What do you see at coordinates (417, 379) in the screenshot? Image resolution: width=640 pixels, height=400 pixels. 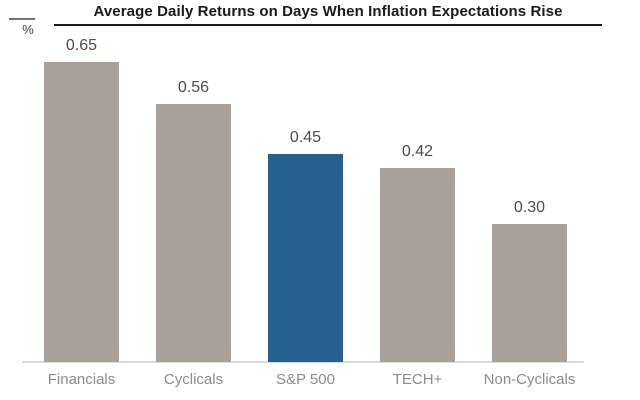 I see `category-label: TECH+` at bounding box center [417, 379].